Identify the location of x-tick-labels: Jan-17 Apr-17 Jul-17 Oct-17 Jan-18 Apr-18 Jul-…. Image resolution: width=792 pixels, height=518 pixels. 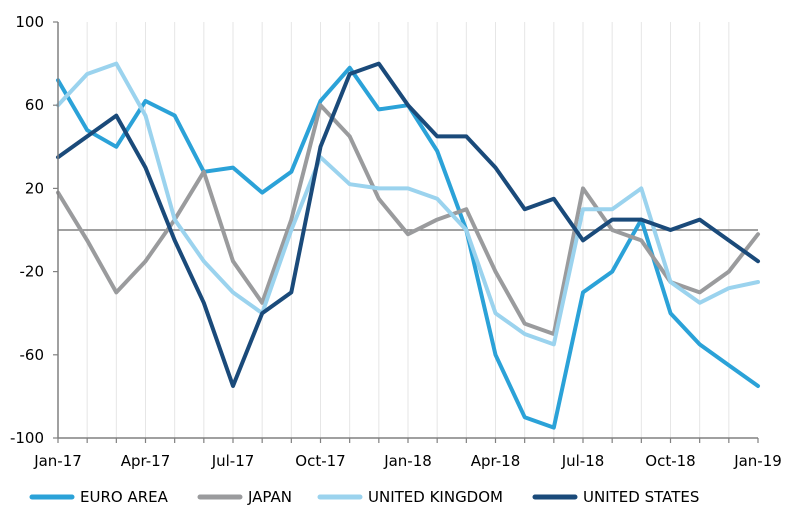
(407, 454).